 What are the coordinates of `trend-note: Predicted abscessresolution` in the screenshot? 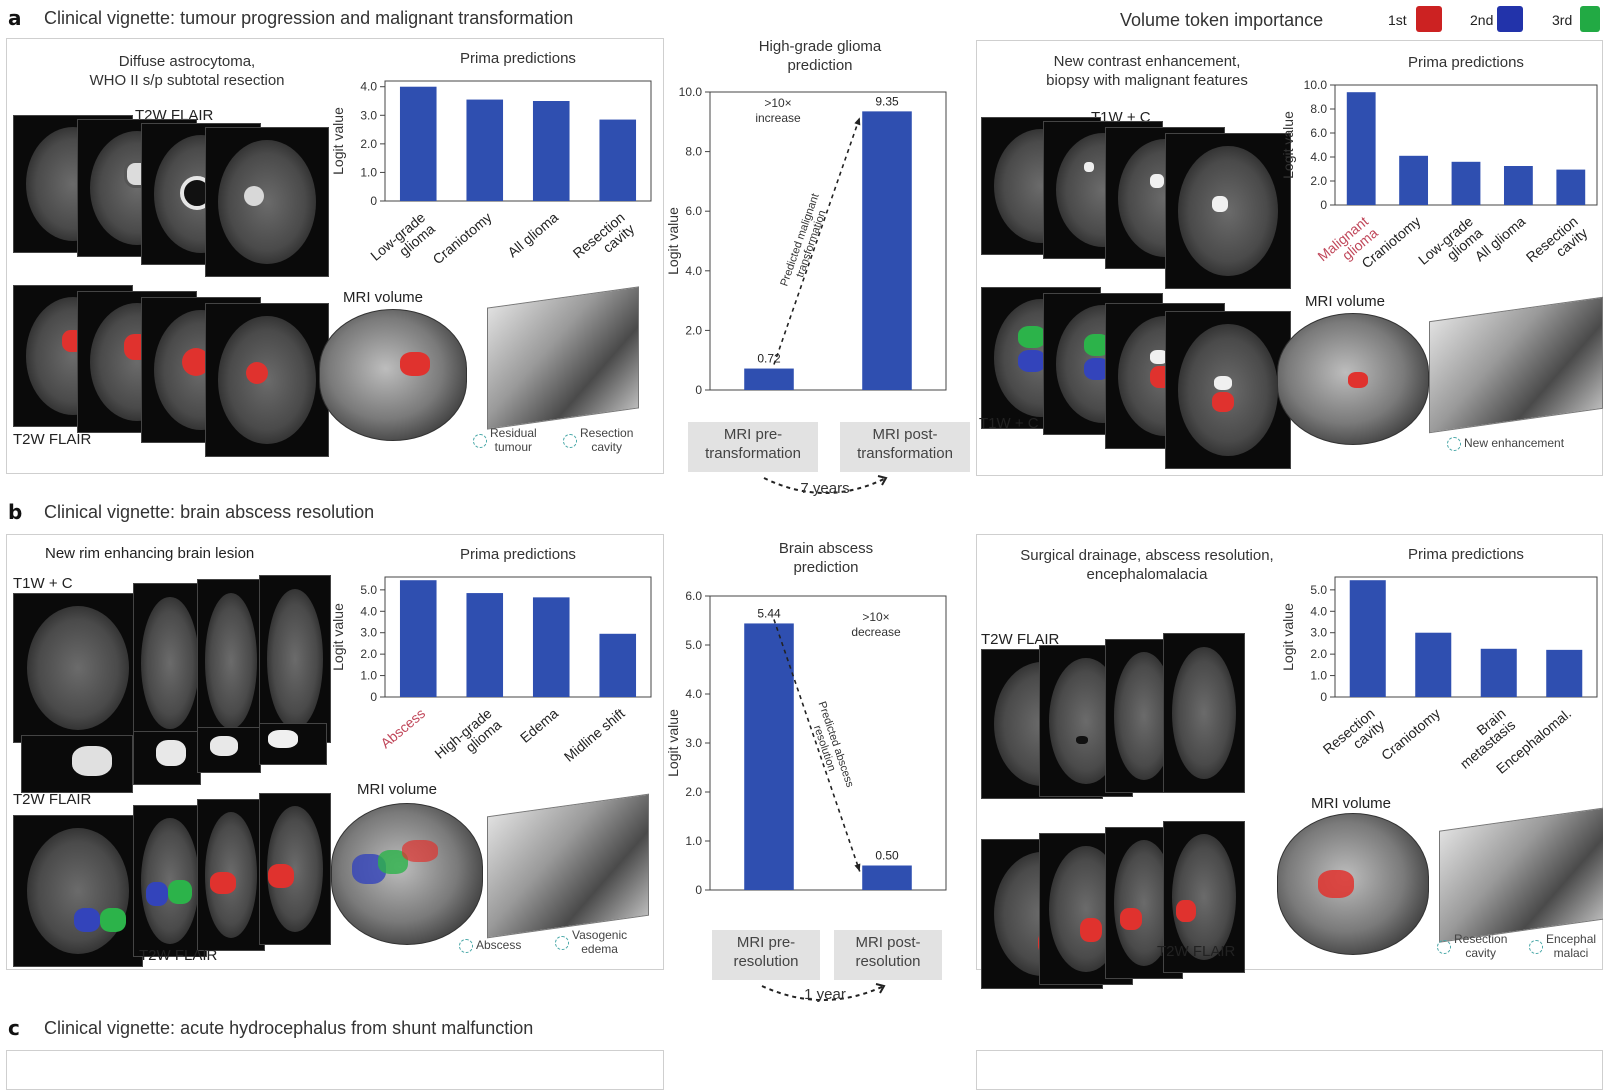 It's located at (830, 746).